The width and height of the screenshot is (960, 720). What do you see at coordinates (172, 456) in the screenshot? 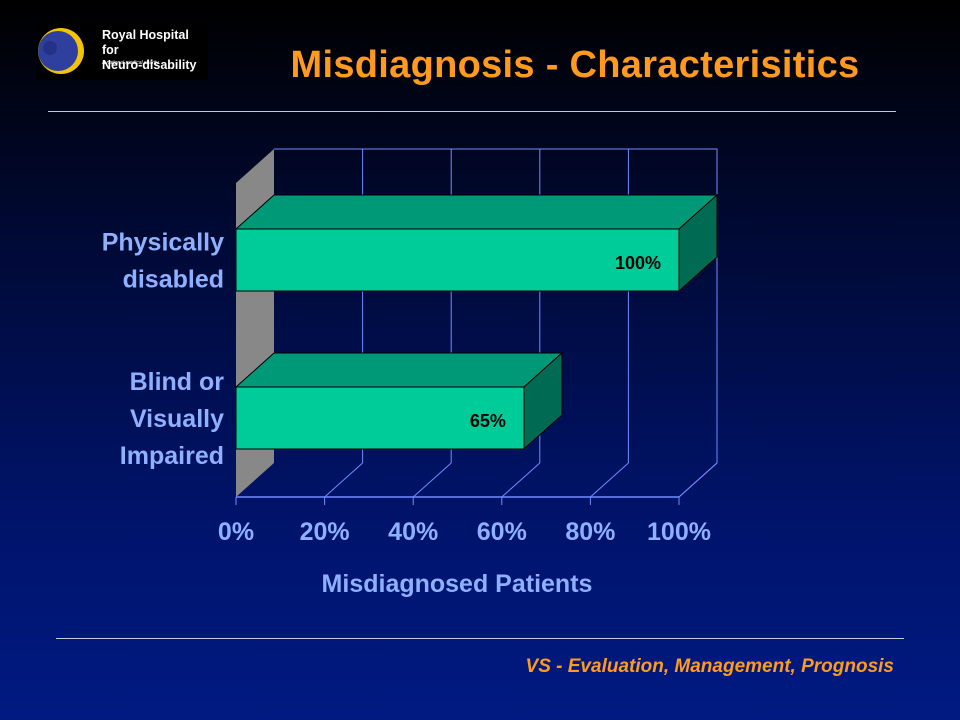
I see `category-label: Impaired` at bounding box center [172, 456].